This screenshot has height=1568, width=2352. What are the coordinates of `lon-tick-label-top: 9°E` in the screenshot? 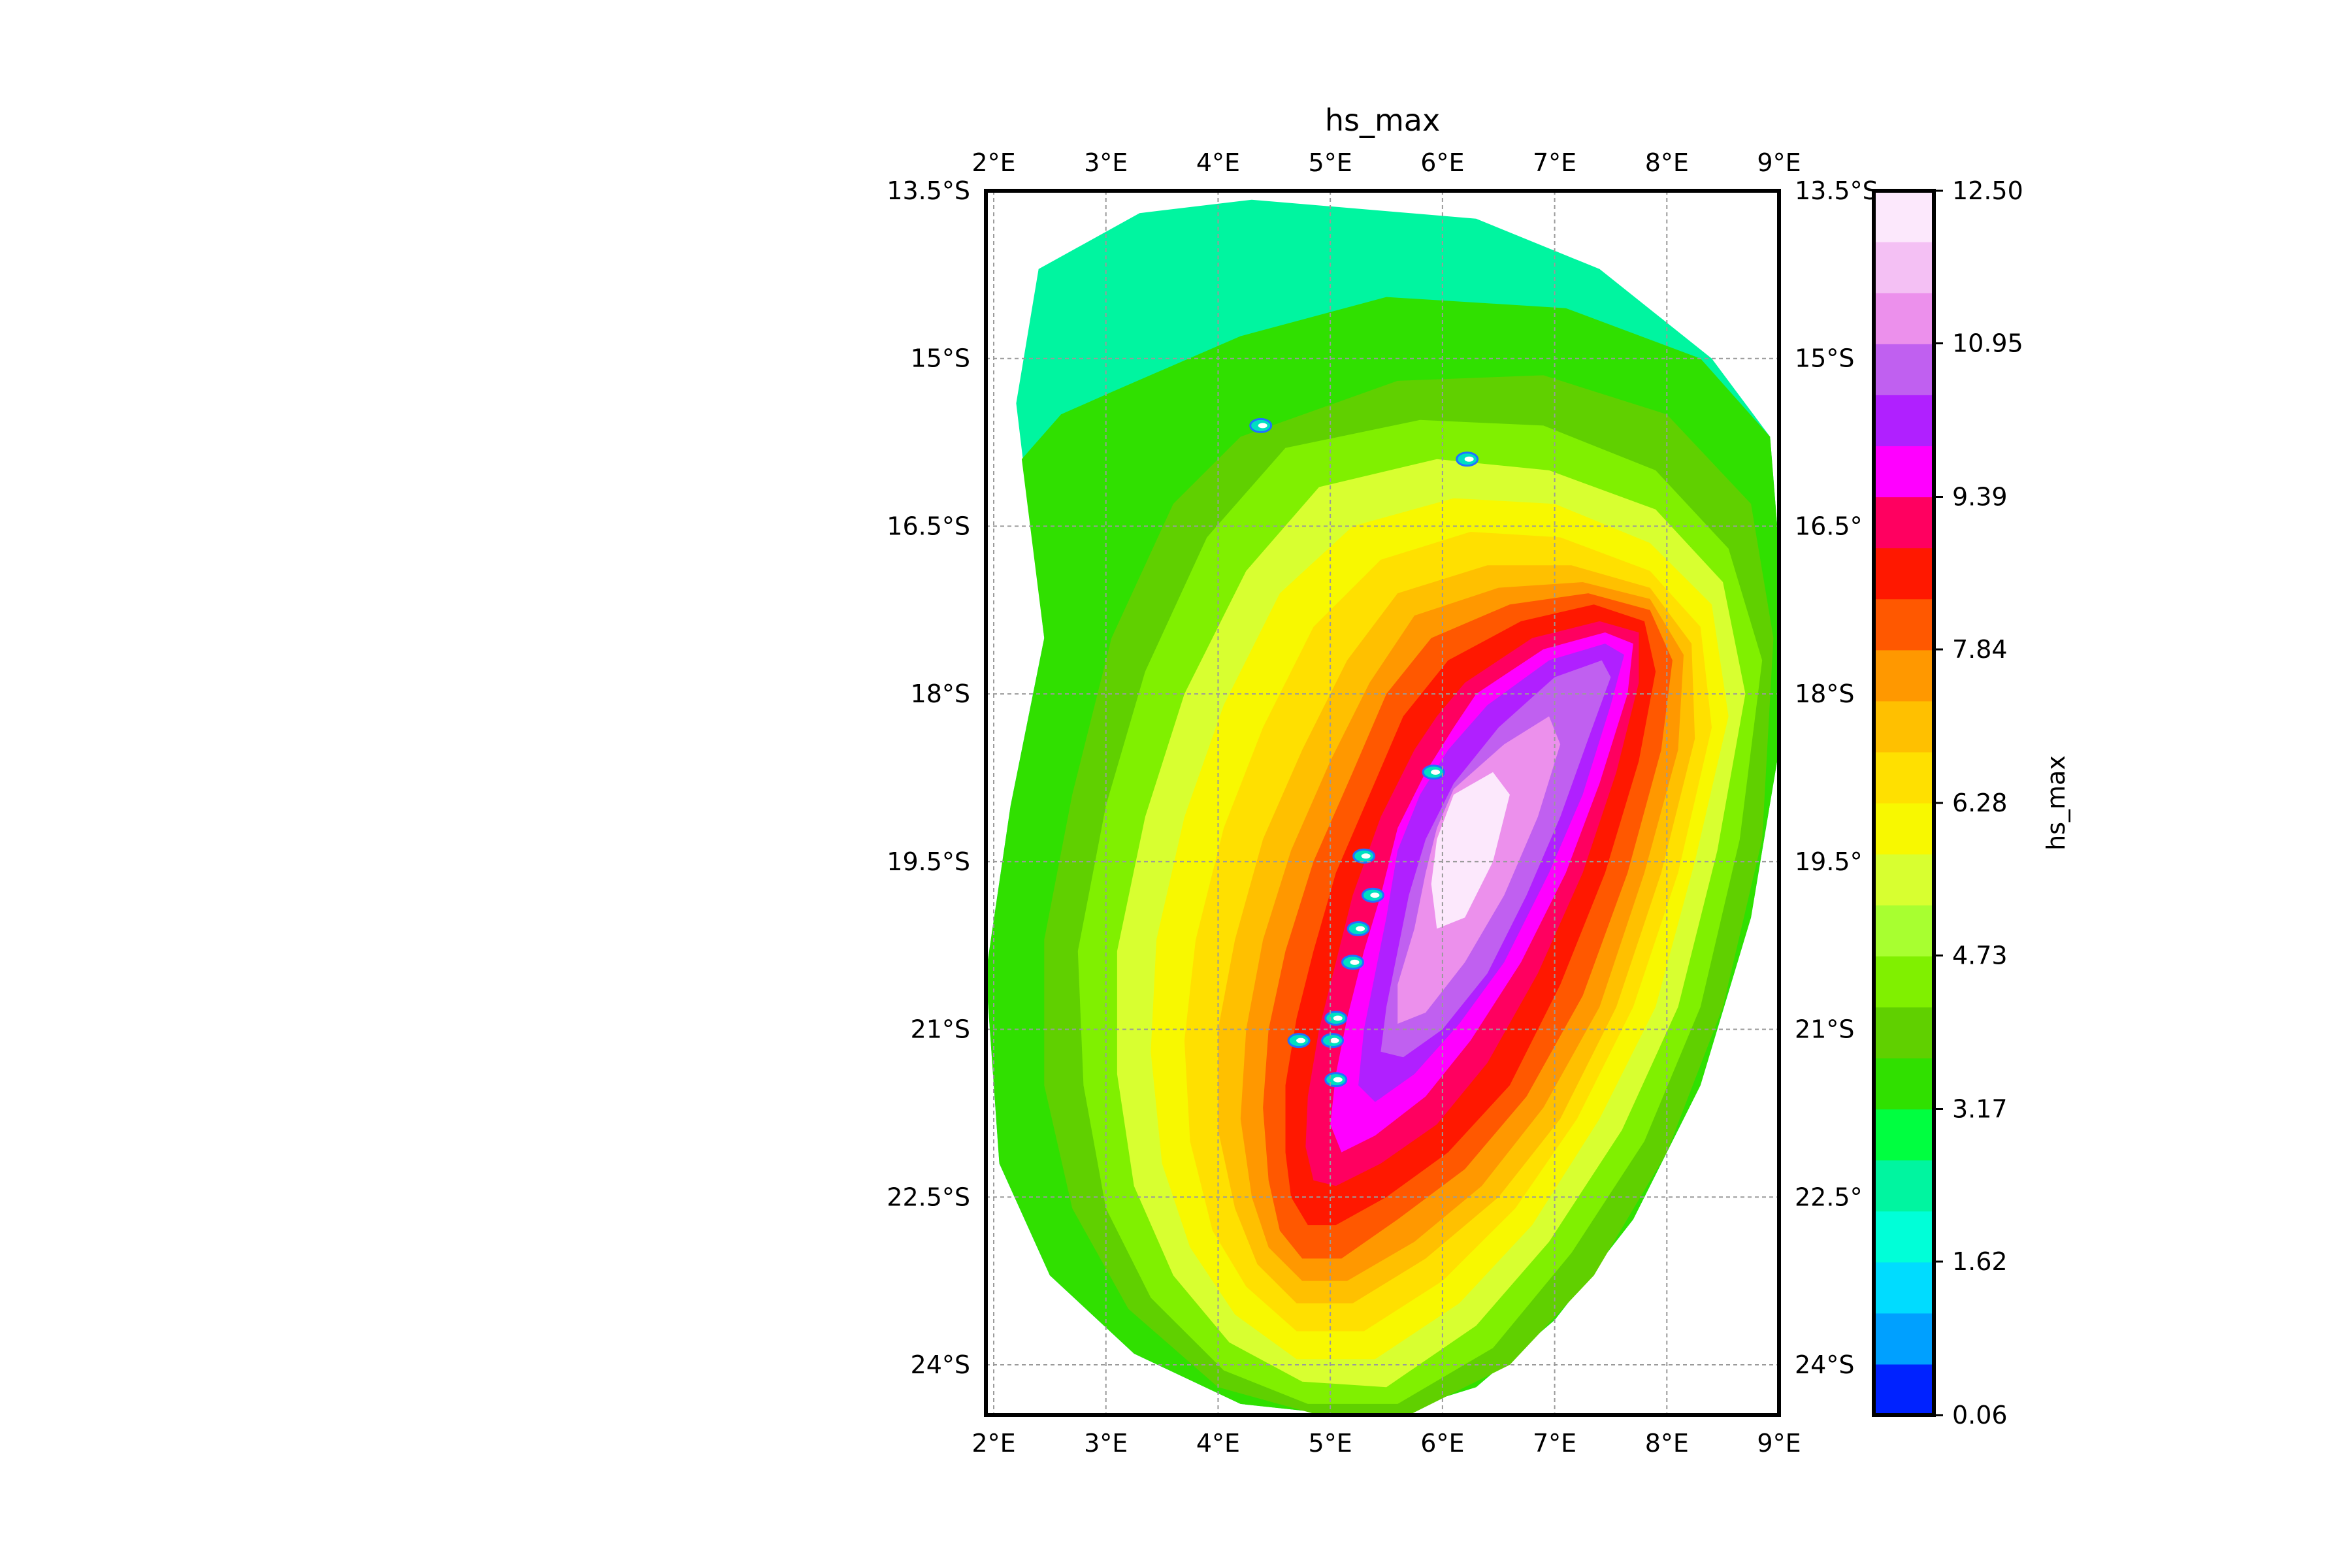 It's located at (1779, 162).